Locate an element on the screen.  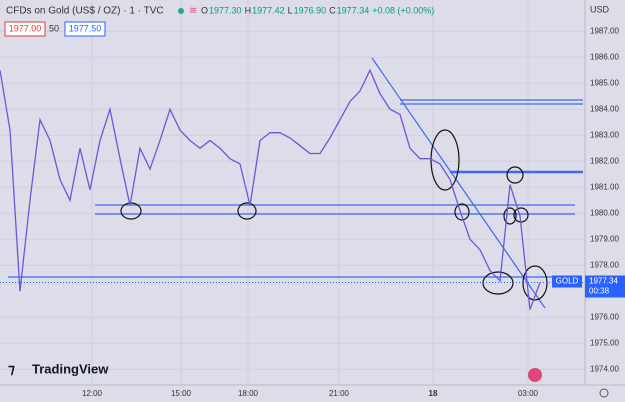
bid: 1977.00 is located at coordinates (25, 28).